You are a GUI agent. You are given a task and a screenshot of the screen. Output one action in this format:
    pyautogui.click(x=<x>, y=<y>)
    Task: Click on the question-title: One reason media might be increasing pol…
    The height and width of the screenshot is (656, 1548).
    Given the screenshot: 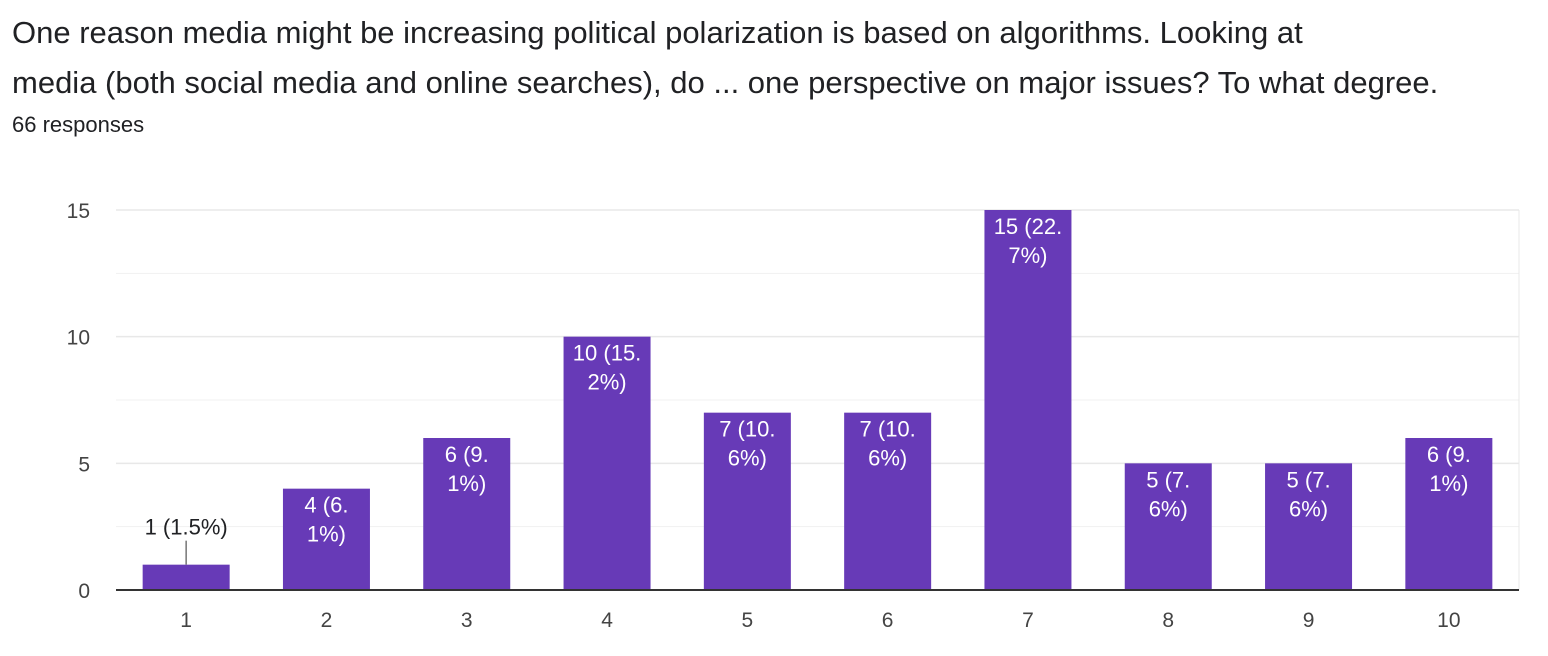 What is the action you would take?
    pyautogui.click(x=772, y=58)
    